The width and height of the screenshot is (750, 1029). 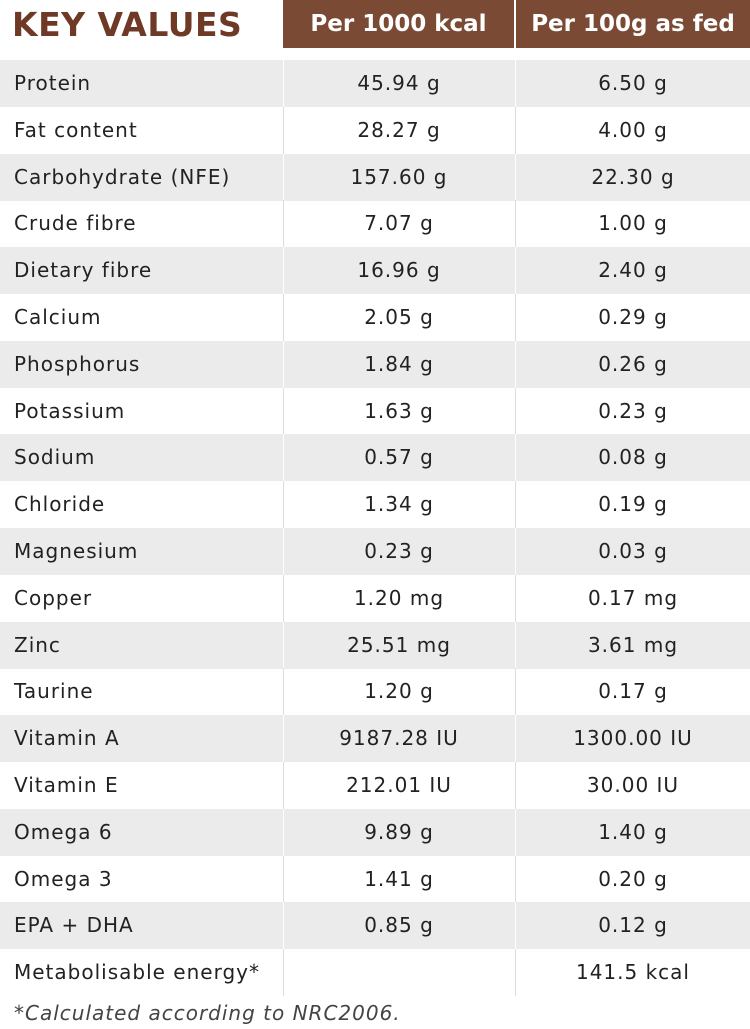 I want to click on cell-value: 1.41 g, so click(x=399, y=878).